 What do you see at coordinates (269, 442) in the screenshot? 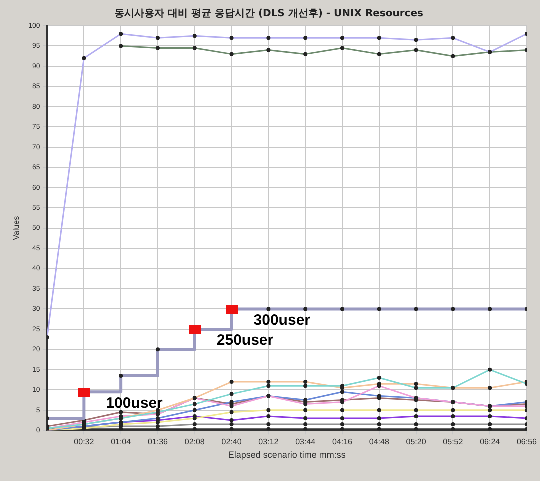
I see `x-tick-label: 03:12` at bounding box center [269, 442].